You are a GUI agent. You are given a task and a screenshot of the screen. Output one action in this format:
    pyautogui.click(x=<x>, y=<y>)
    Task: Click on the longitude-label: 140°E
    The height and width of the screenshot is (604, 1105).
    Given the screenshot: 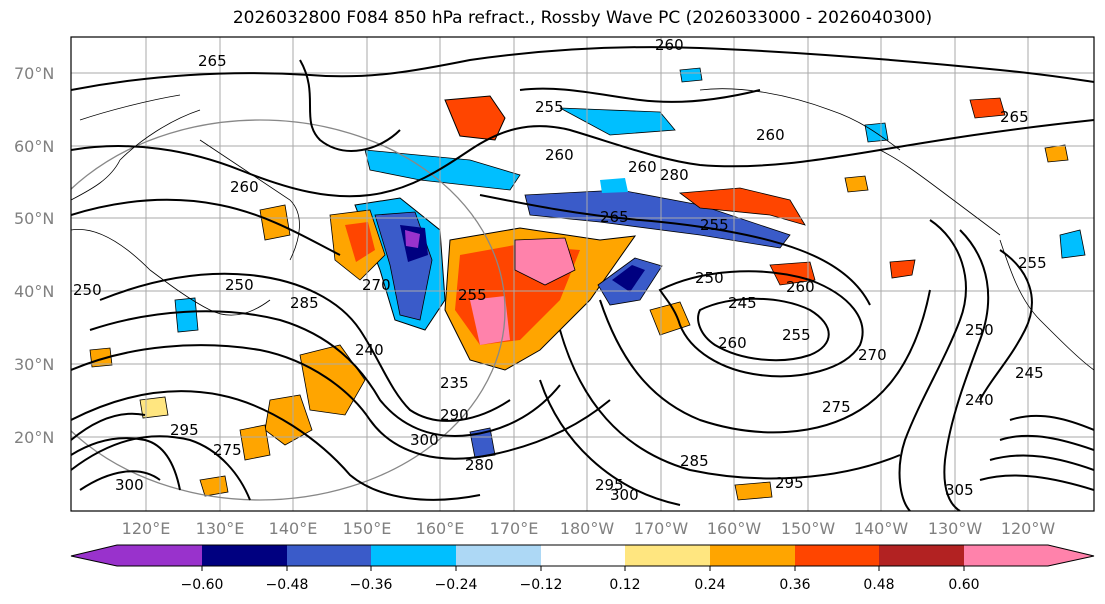 What is the action you would take?
    pyautogui.click(x=293, y=528)
    